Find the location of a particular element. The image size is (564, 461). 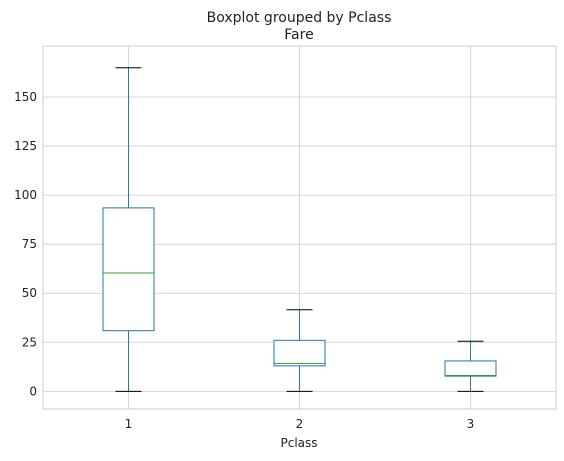

y-tick-label: 50 is located at coordinates (29, 293).